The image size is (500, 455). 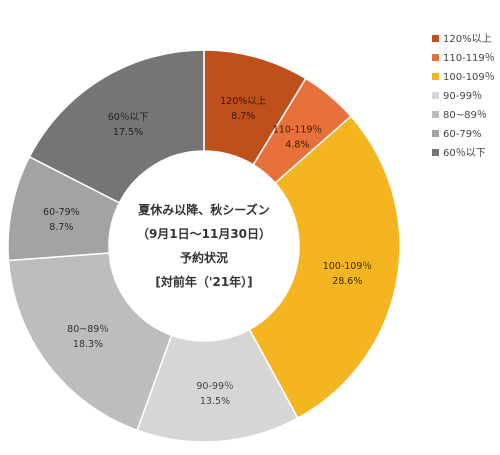 What do you see at coordinates (128, 132) in the screenshot?
I see `slice-label-value-7: 17.5%` at bounding box center [128, 132].